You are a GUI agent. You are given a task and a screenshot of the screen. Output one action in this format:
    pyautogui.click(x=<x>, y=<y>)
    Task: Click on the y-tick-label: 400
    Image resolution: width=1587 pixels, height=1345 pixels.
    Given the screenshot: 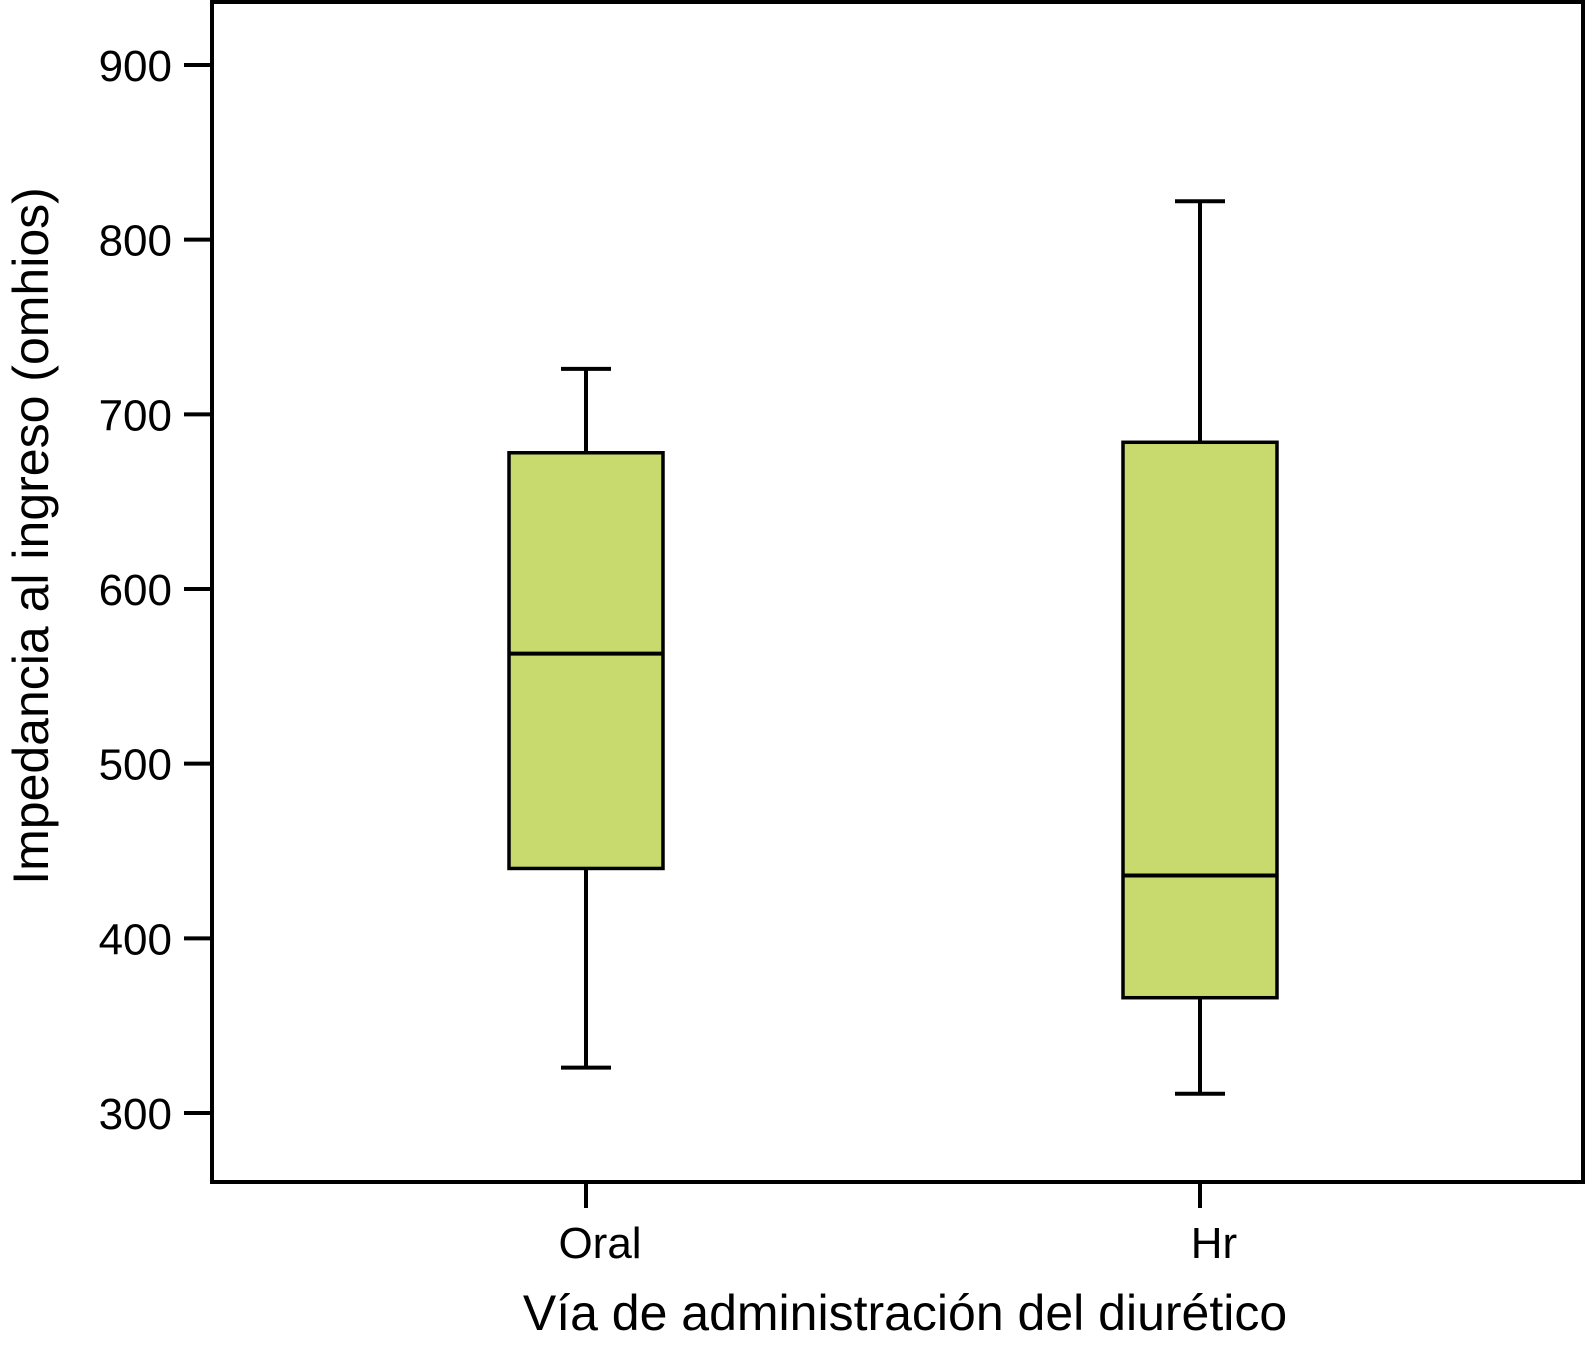 What is the action you would take?
    pyautogui.click(x=135, y=939)
    